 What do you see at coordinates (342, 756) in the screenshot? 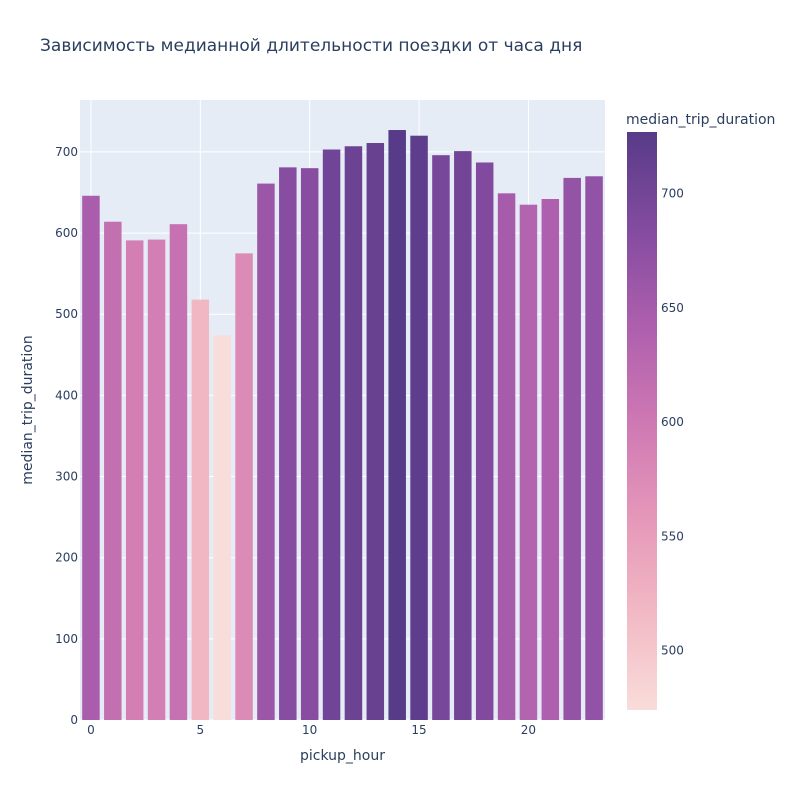
I see `x-axis-title: pickup_hour` at bounding box center [342, 756].